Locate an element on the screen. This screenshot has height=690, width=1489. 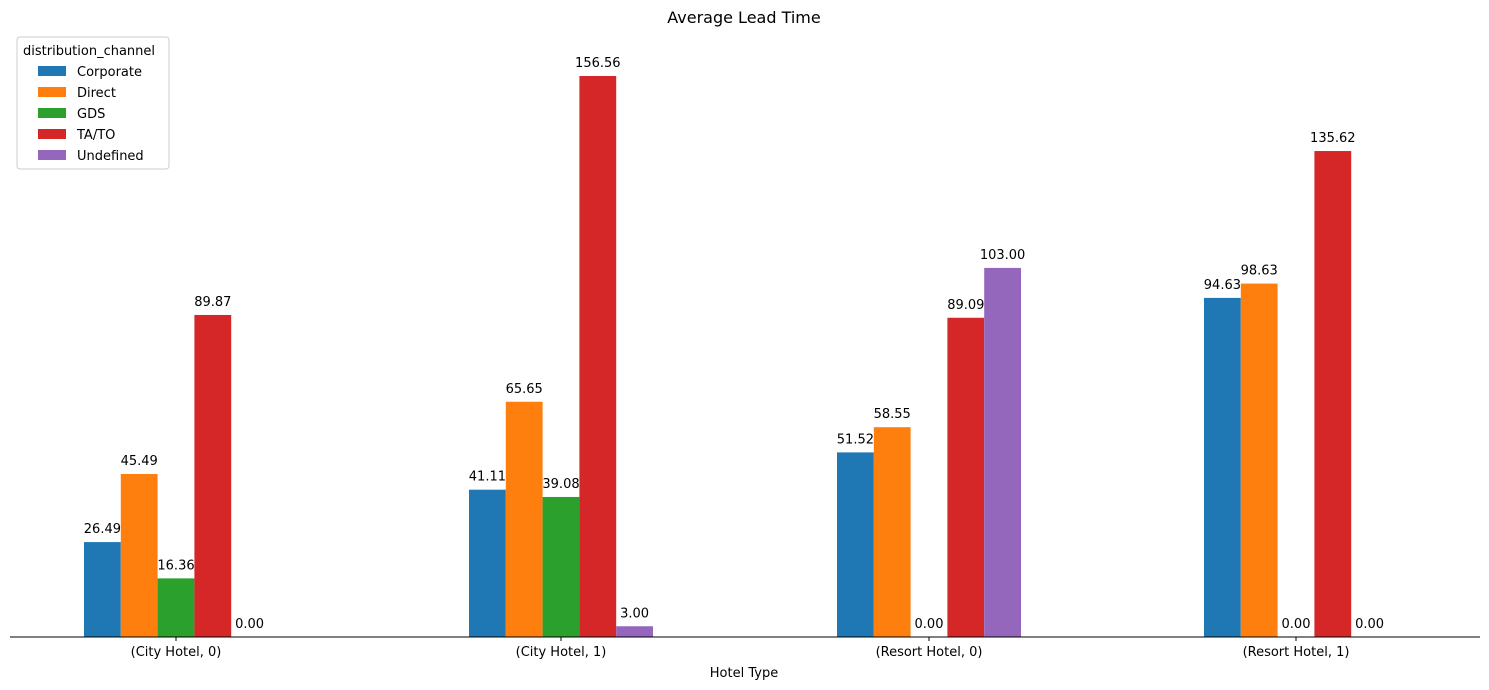
data-label-ta-to-resort-hotel-0: 89.09 is located at coordinates (965, 305).